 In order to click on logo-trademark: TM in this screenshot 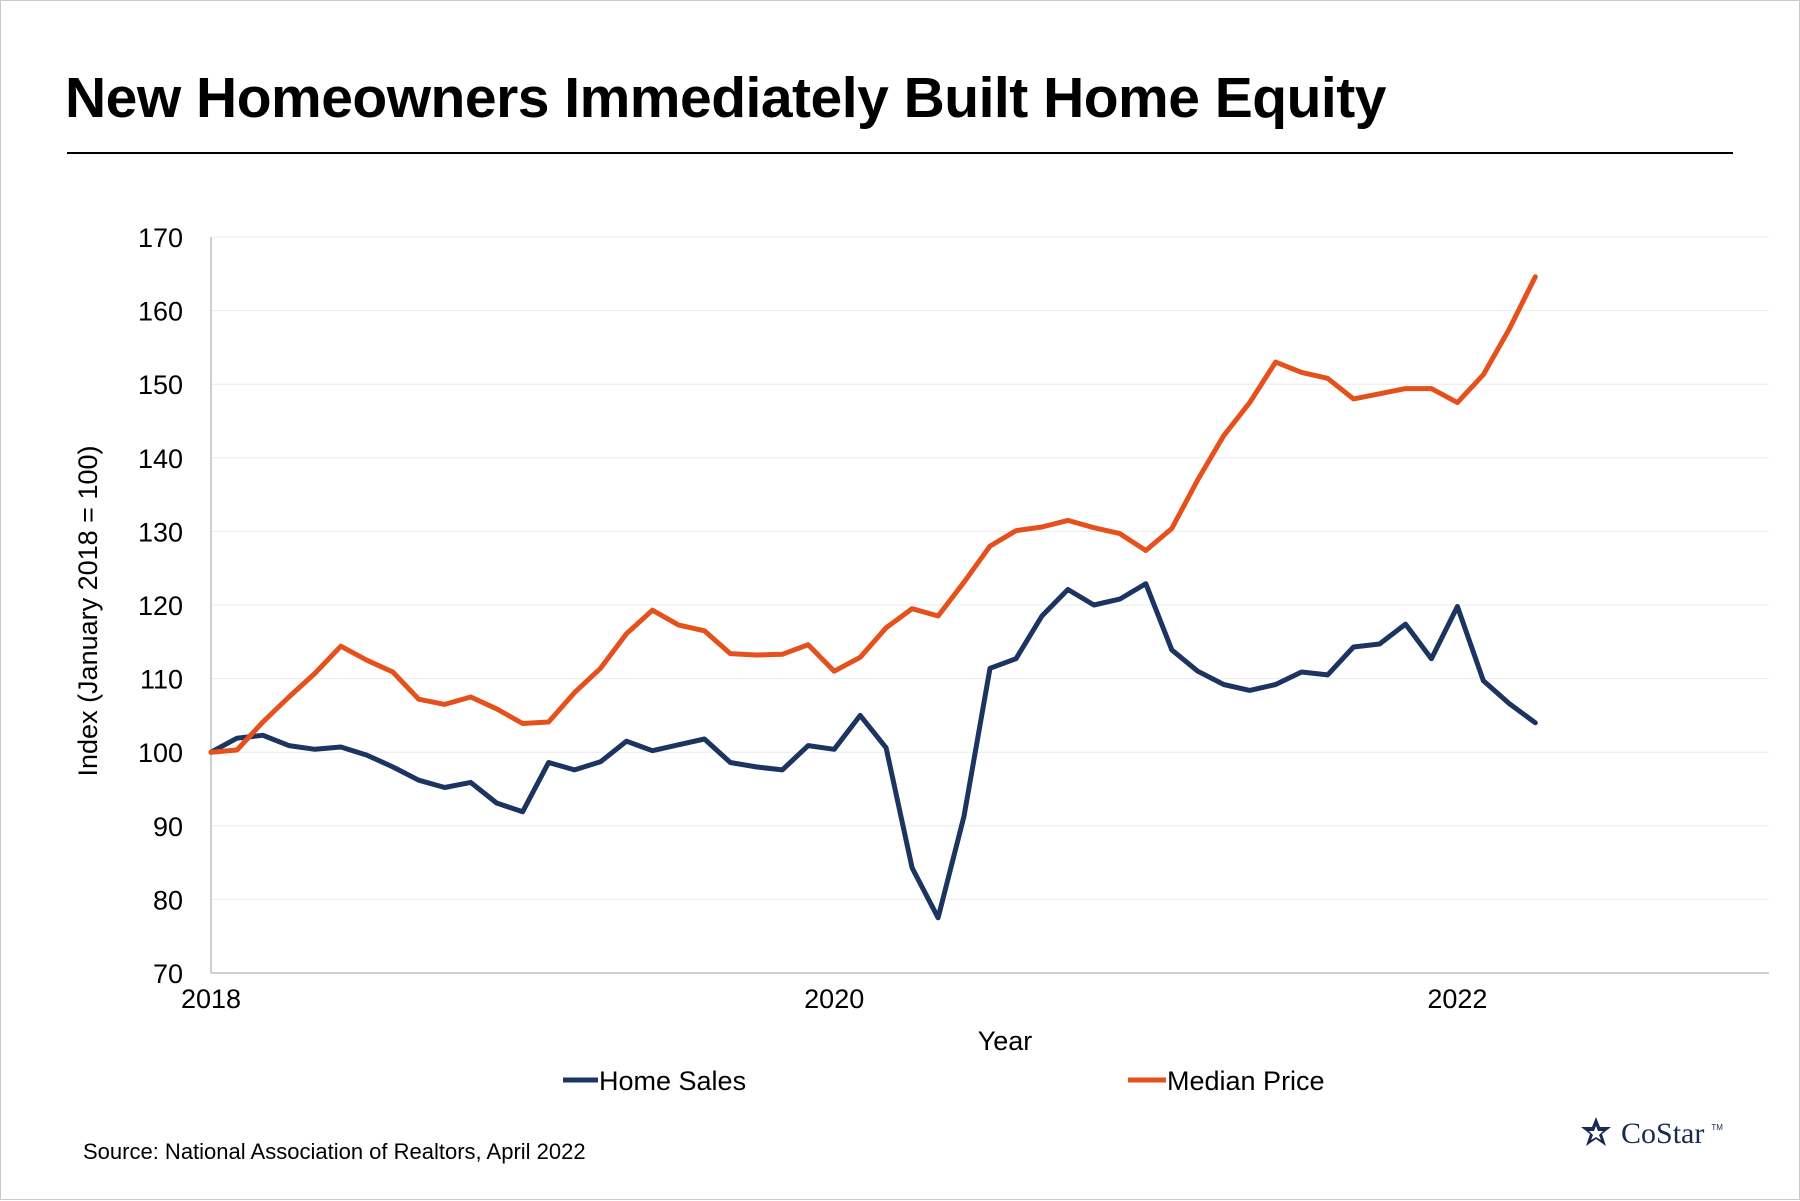, I will do `click(1717, 1127)`.